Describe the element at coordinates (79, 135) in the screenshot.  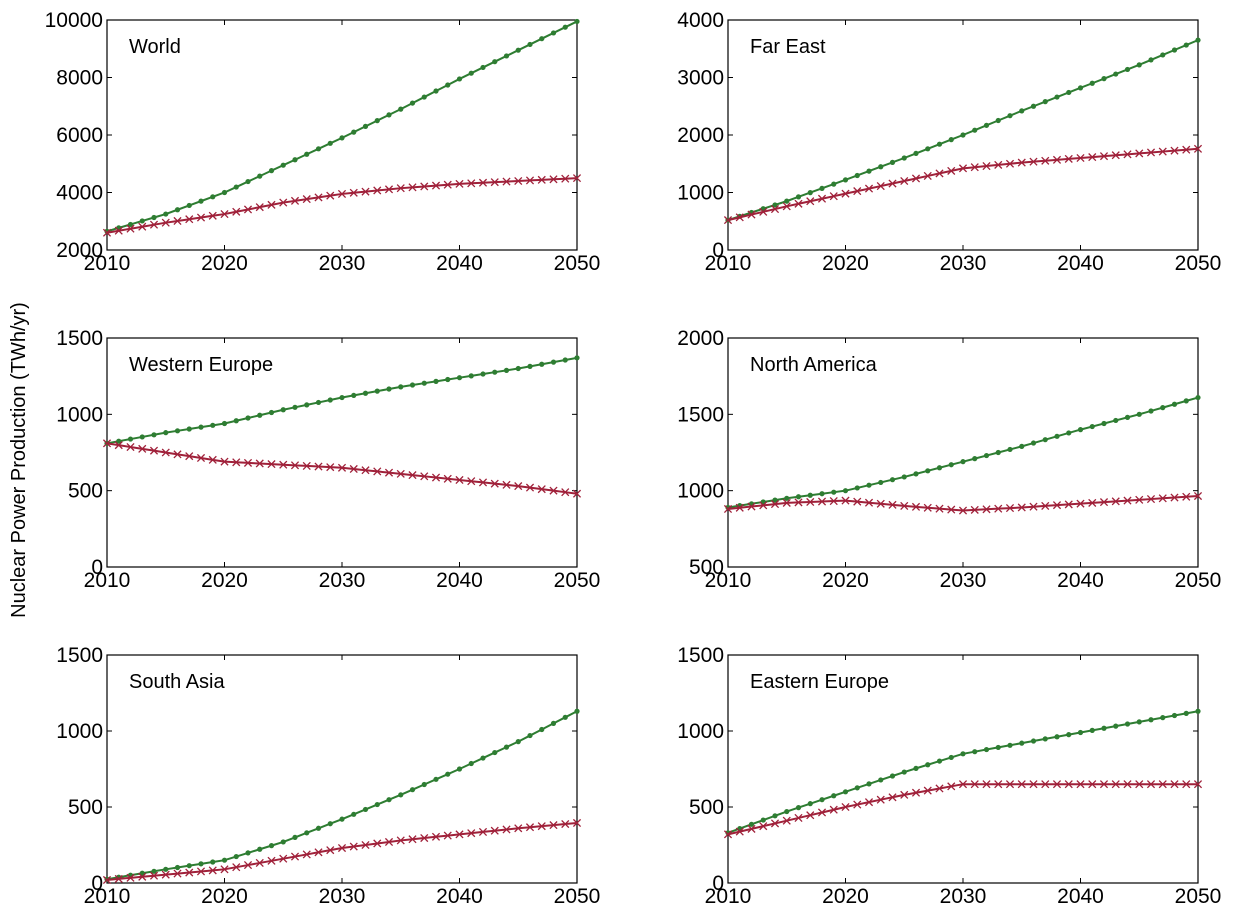
I see `y-tick-label: 6000` at that location.